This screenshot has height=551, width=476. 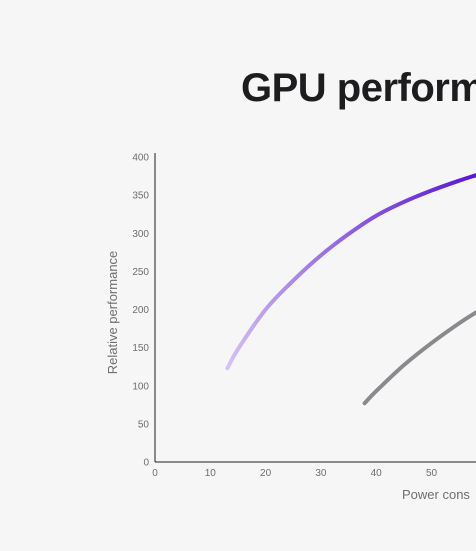 I want to click on x-tick-label: 10, so click(x=211, y=473).